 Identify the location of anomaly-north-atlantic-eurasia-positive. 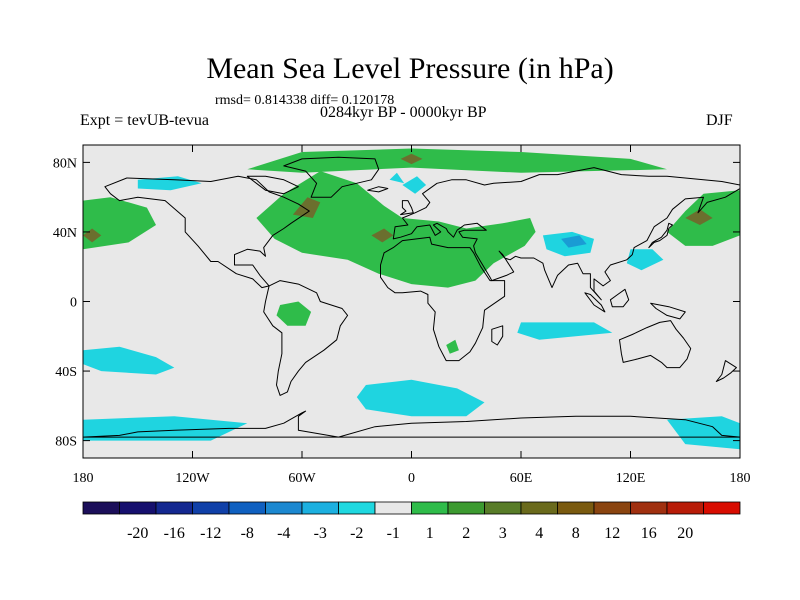
(396, 229).